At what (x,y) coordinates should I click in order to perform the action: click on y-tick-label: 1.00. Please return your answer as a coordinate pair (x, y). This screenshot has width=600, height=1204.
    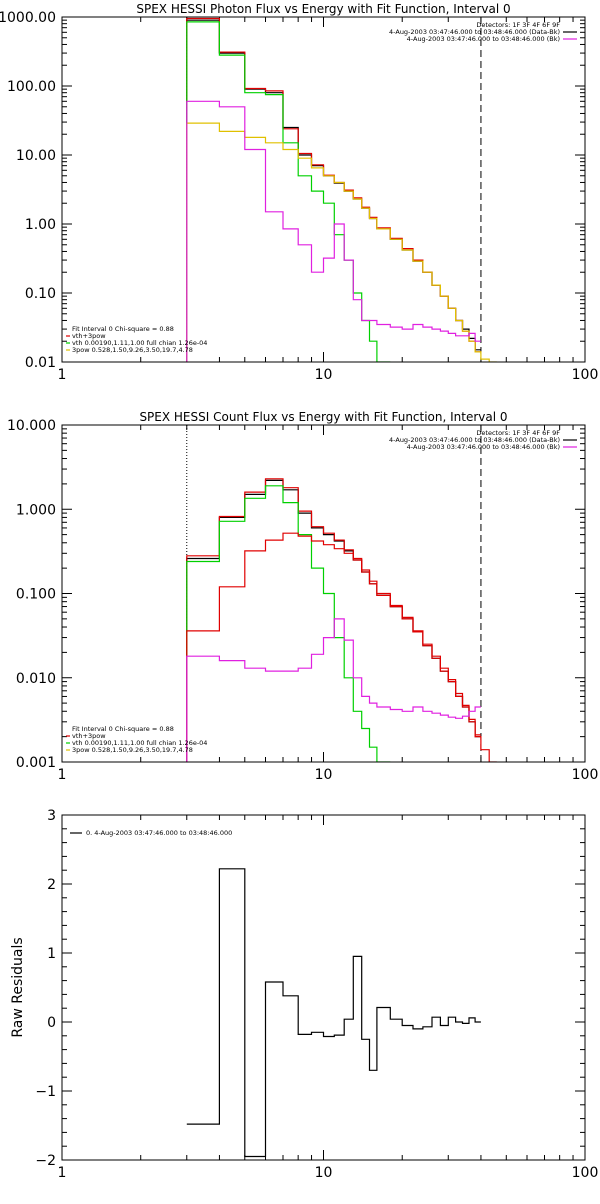
    Looking at the image, I should click on (40, 225).